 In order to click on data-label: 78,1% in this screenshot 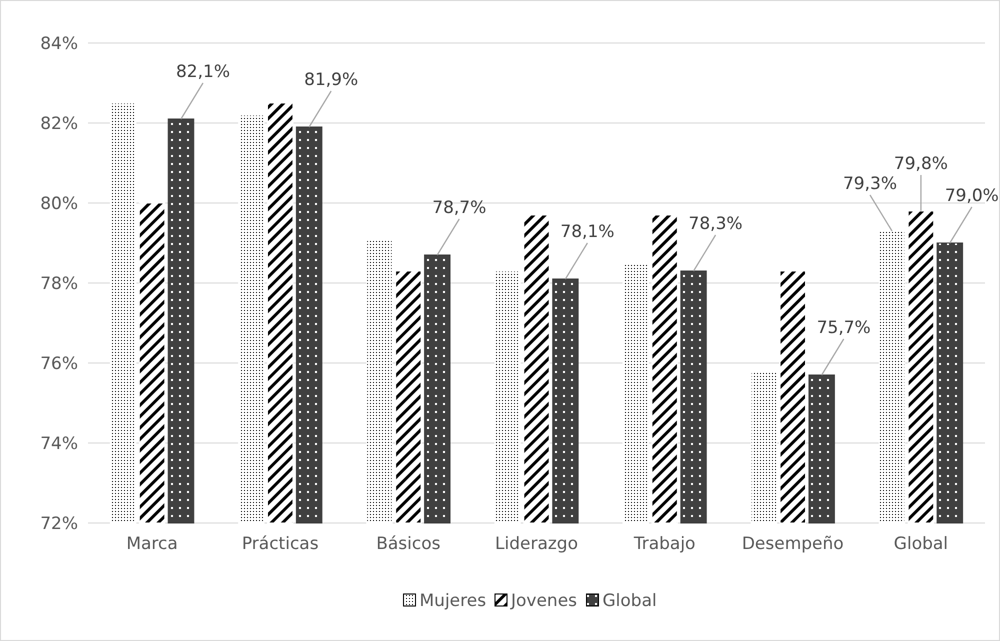, I will do `click(587, 232)`.